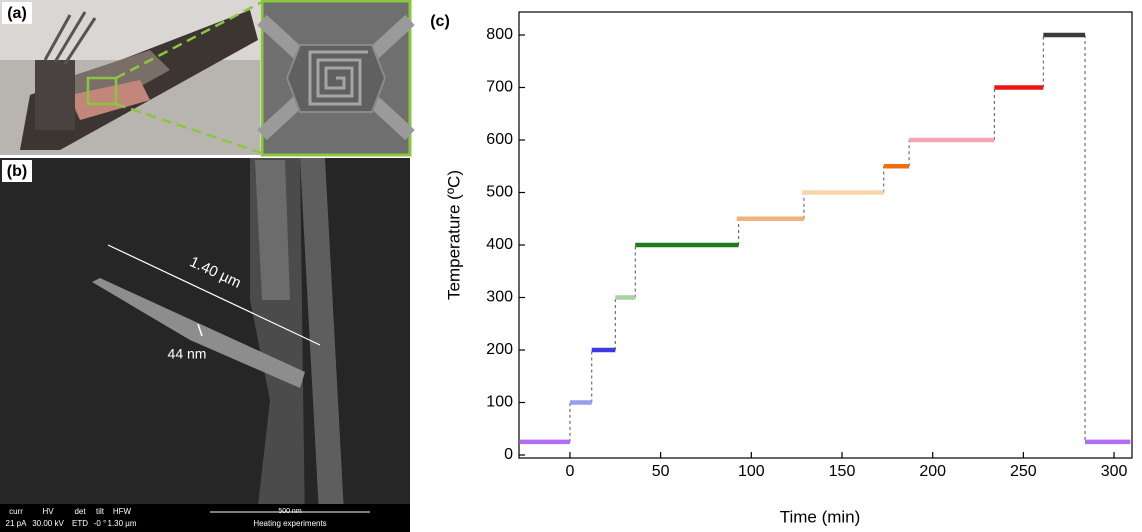 The width and height of the screenshot is (1142, 532). I want to click on x-tick-label: 200, so click(932, 471).